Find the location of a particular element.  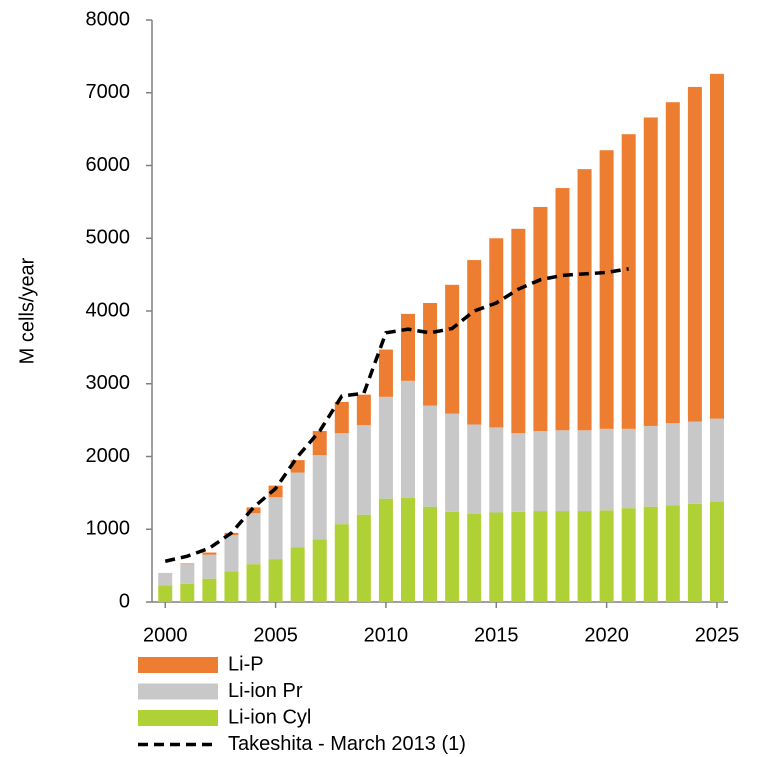

y-tick-label: 6000 is located at coordinates (108, 165).